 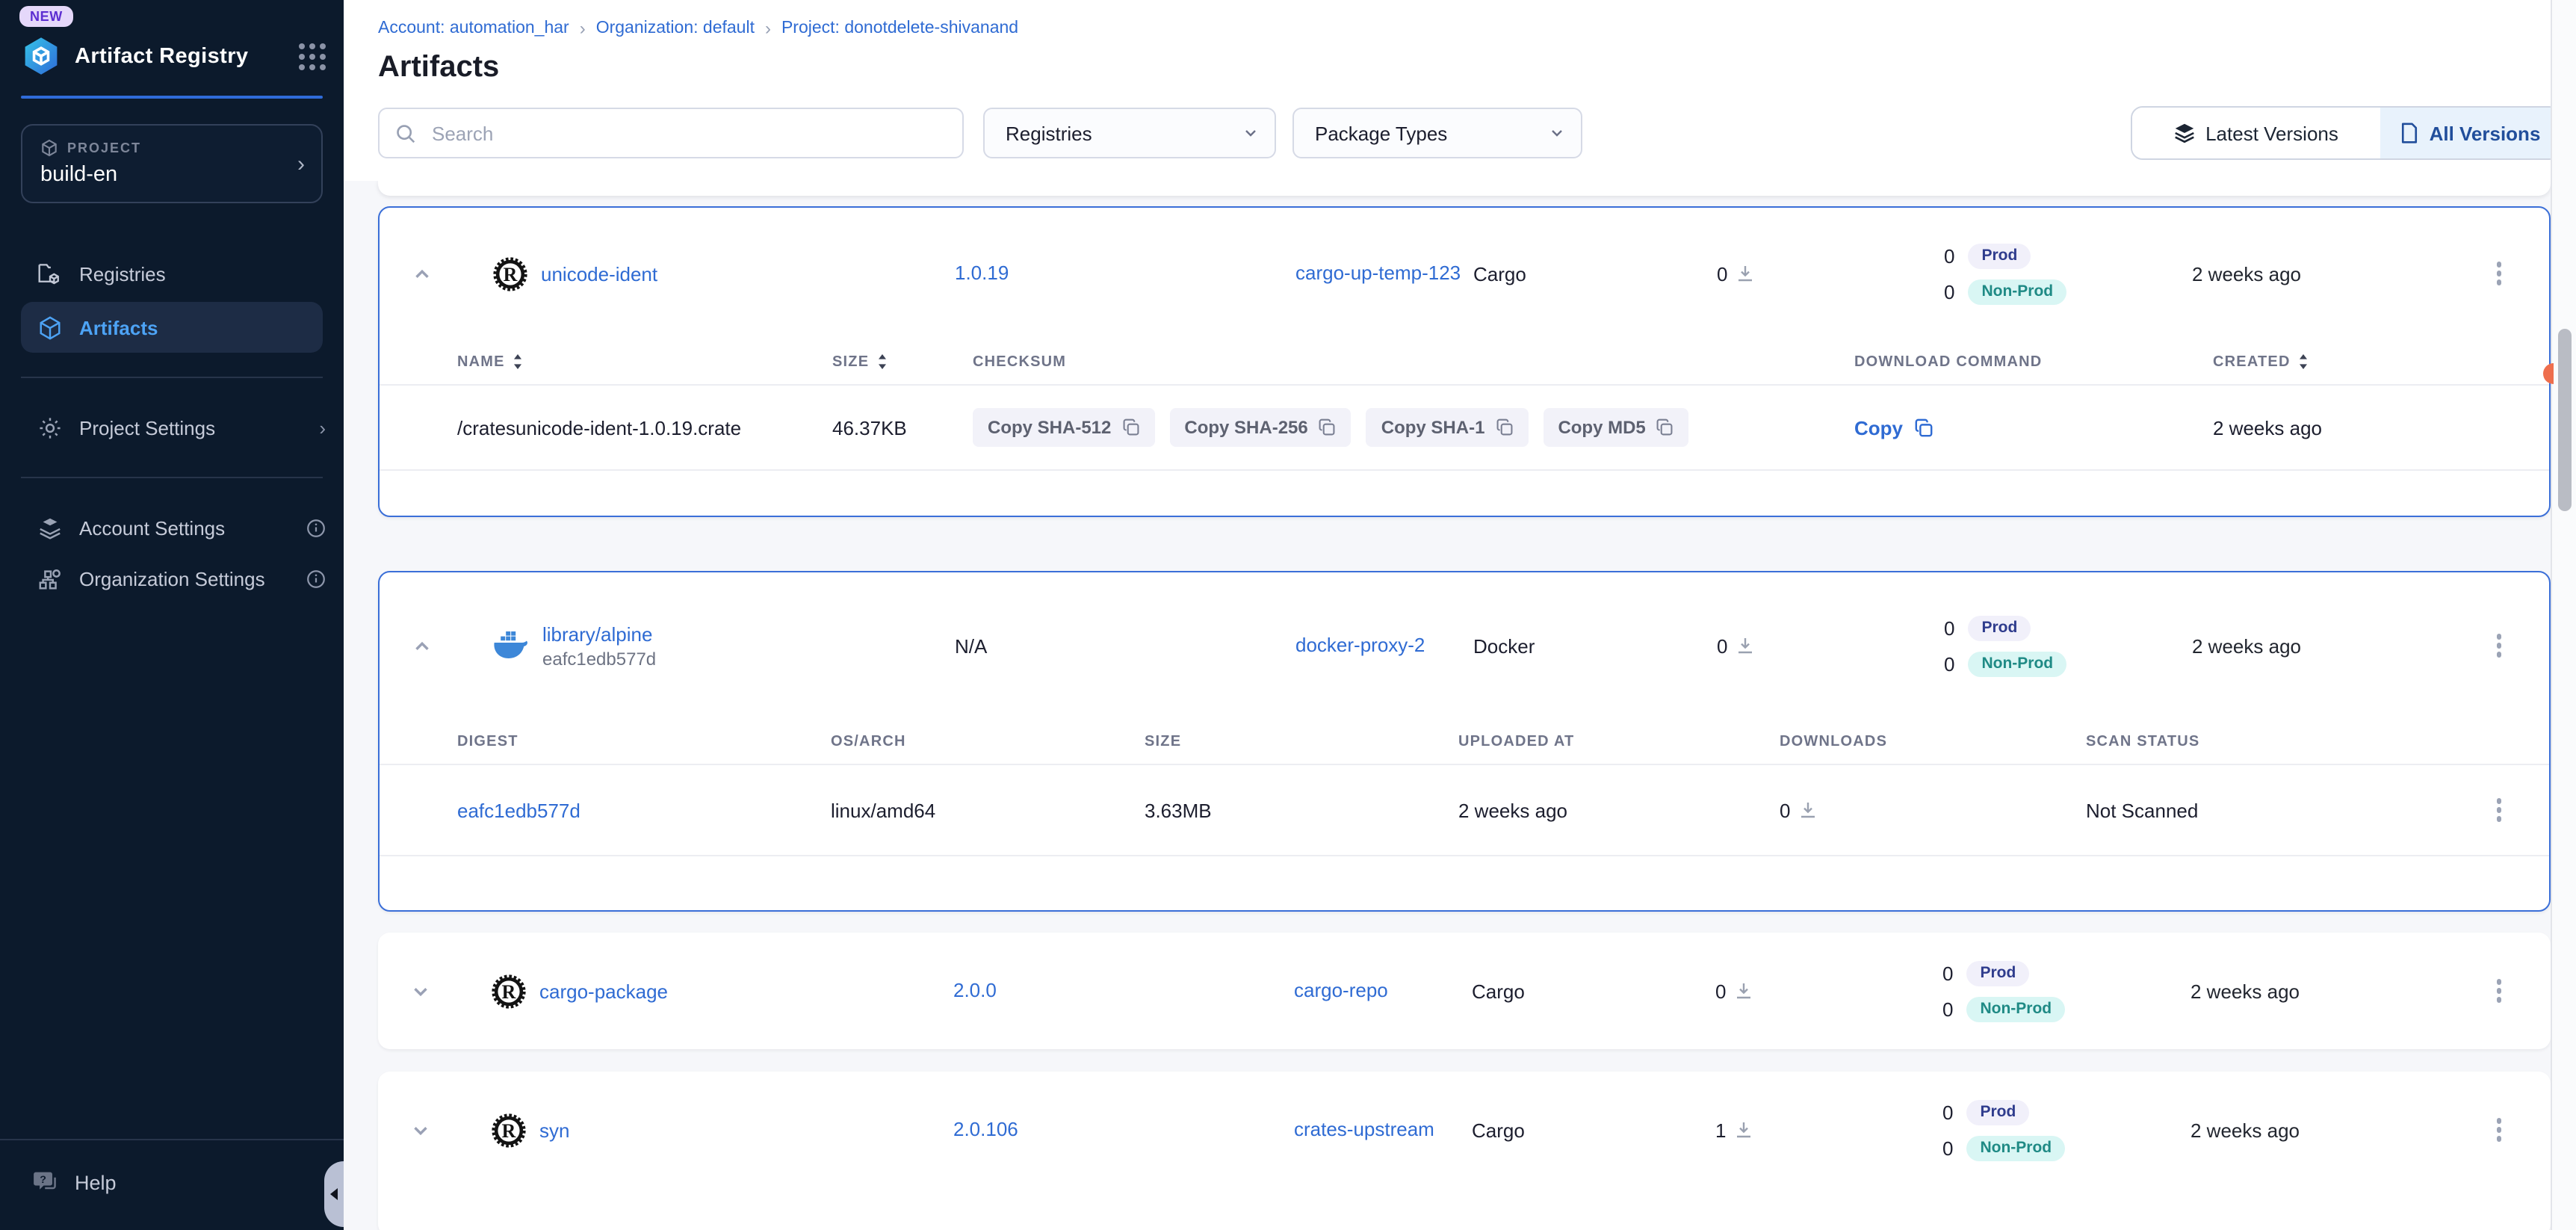 I want to click on prod-badge: Prod, so click(x=1999, y=627).